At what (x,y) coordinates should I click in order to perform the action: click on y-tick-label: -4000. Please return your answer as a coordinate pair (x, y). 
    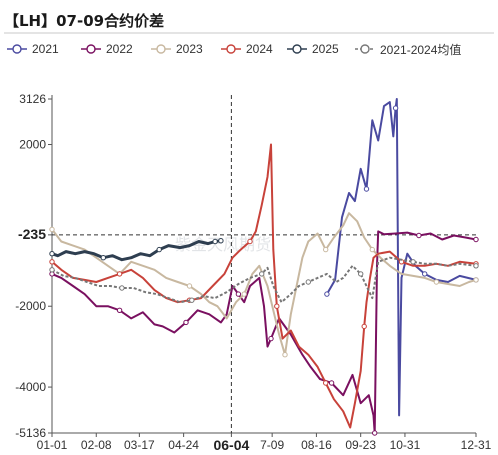
    Looking at the image, I should click on (30, 387).